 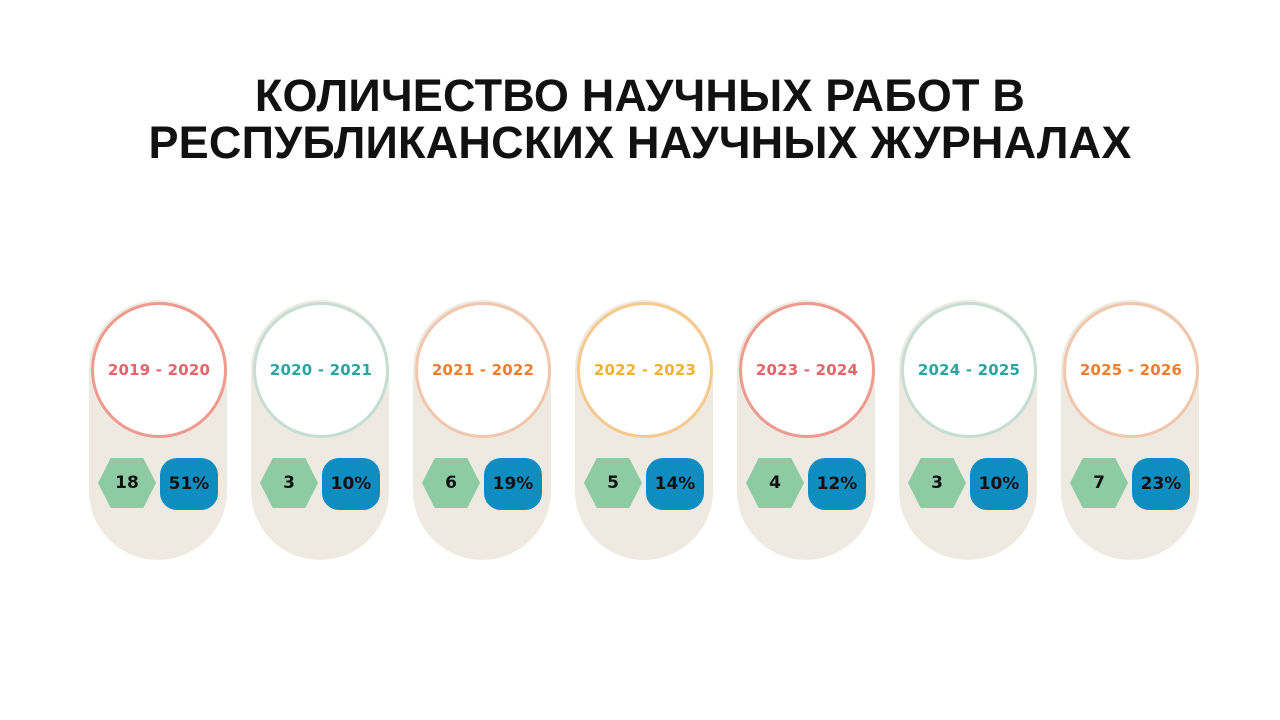 I want to click on period-label: 2024 - 2025, so click(x=969, y=370).